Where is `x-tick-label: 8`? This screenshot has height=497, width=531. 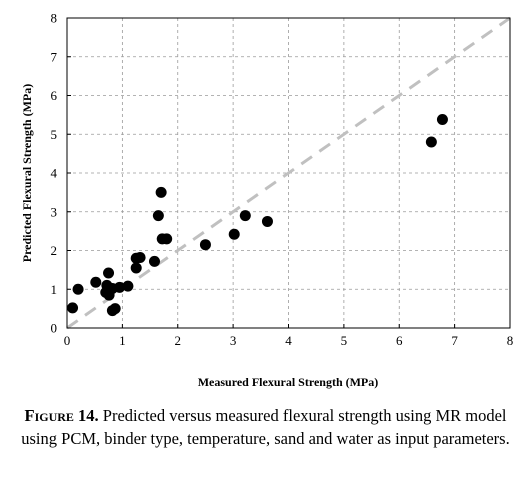 x-tick-label: 8 is located at coordinates (510, 340).